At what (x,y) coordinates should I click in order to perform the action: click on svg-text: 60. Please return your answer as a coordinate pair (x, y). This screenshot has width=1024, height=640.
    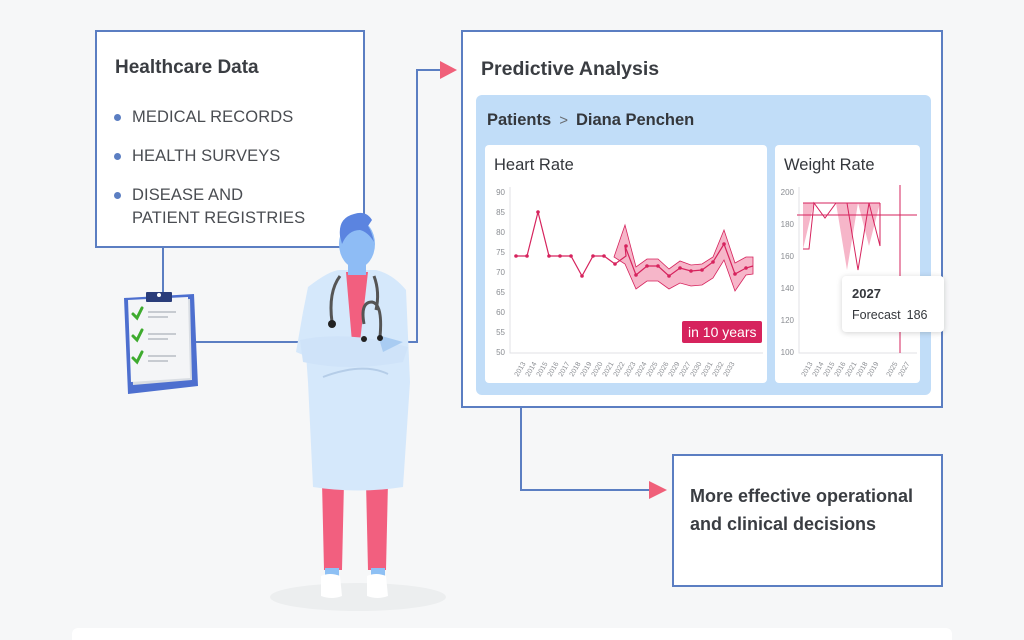
    Looking at the image, I should click on (500, 312).